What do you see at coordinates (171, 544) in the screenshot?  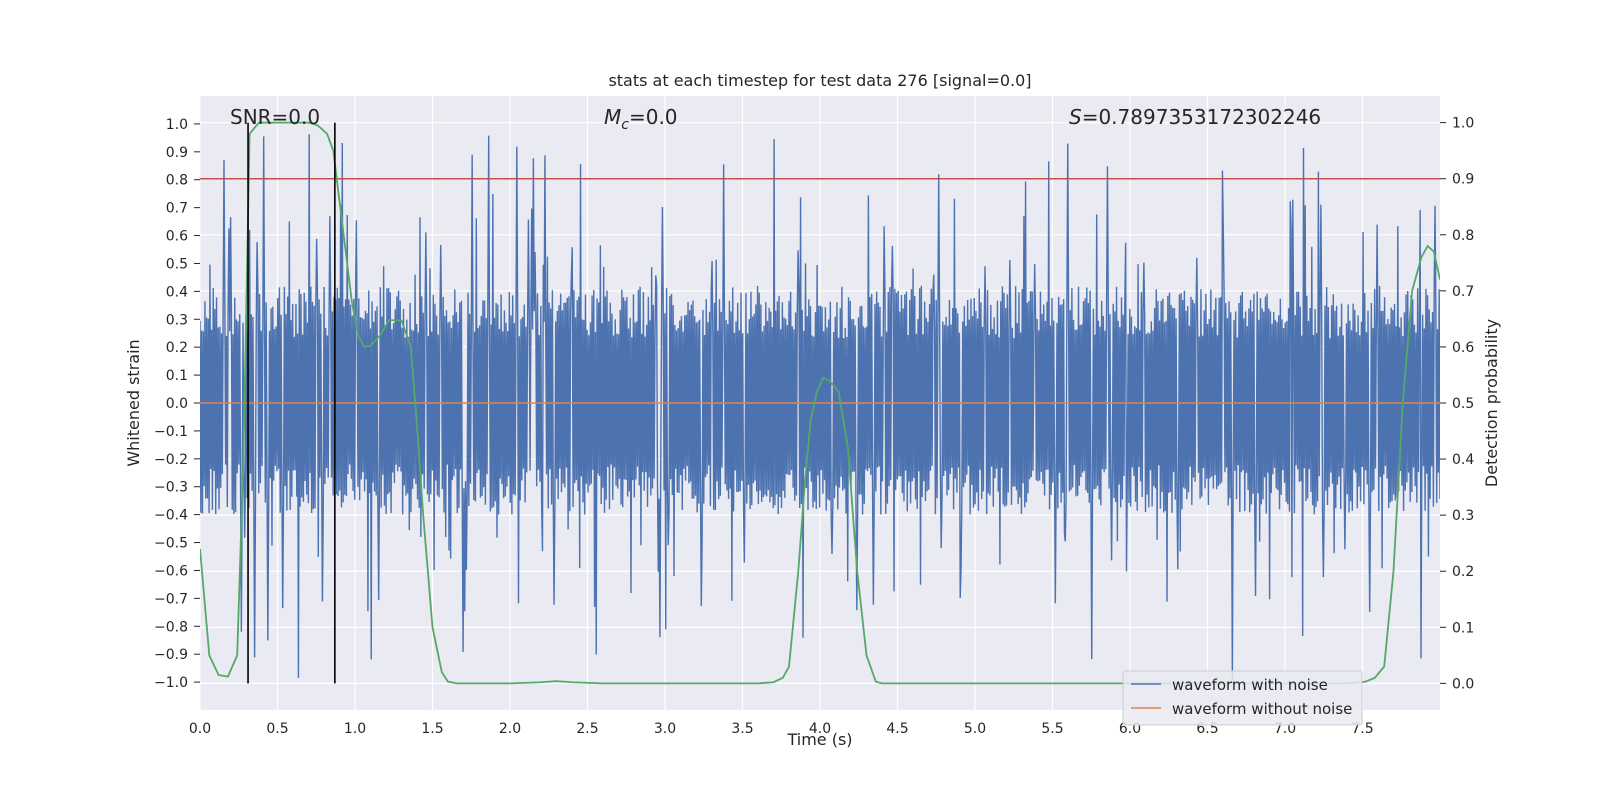 I see `y-tick-label: −0.5` at bounding box center [171, 544].